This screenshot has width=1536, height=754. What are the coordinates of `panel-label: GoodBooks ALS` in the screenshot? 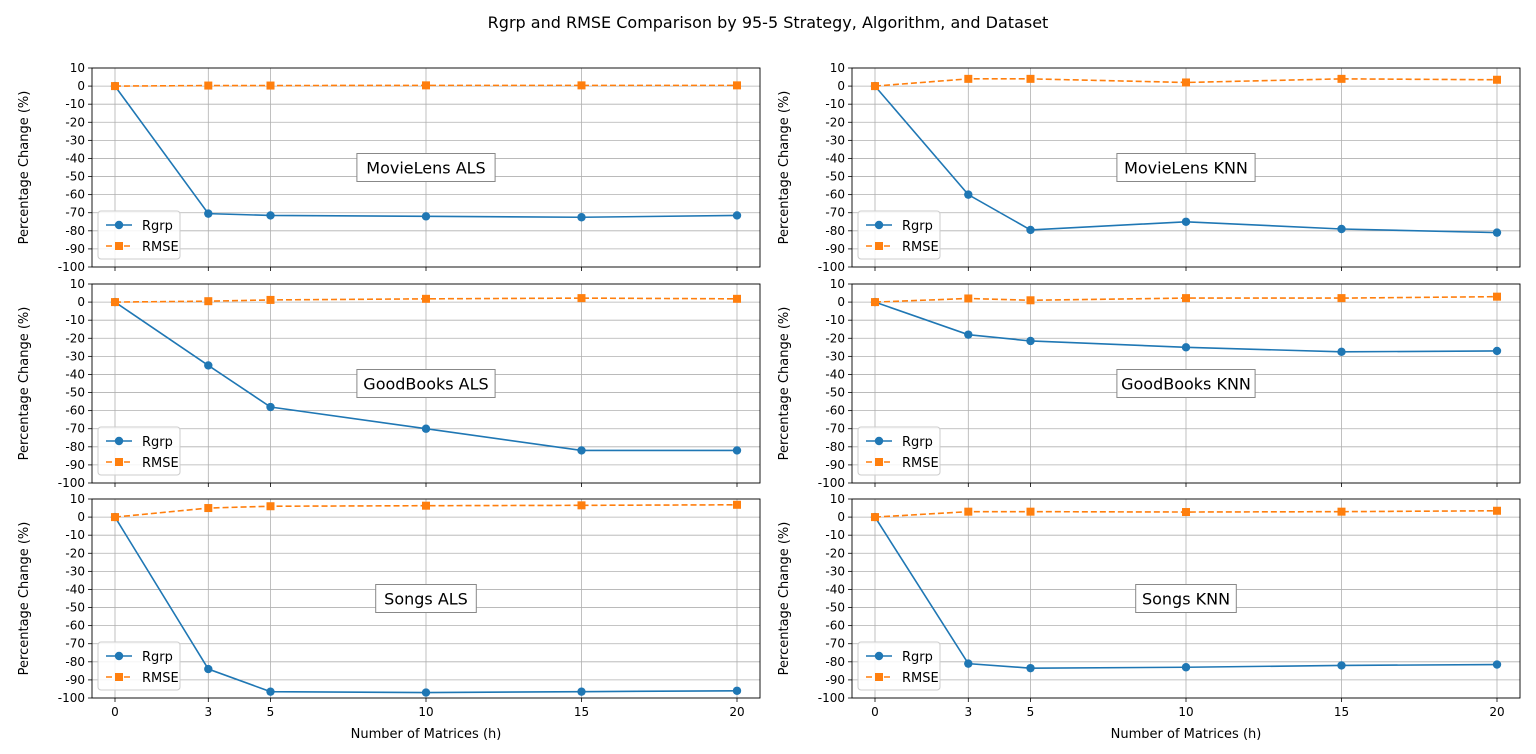 It's located at (425, 384).